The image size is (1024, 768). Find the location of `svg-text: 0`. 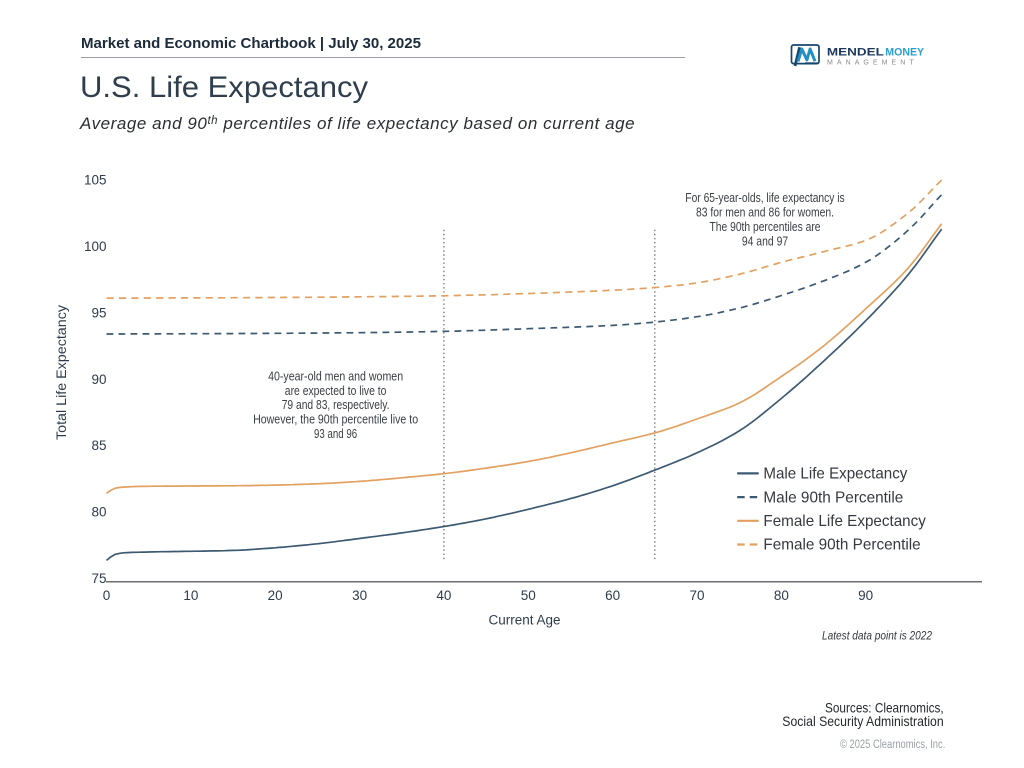

svg-text: 0 is located at coordinates (107, 595).